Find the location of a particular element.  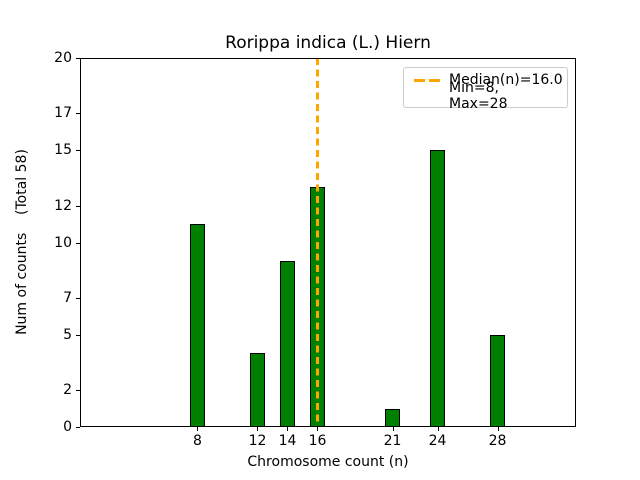

x-tick-label: 16 is located at coordinates (317, 441).